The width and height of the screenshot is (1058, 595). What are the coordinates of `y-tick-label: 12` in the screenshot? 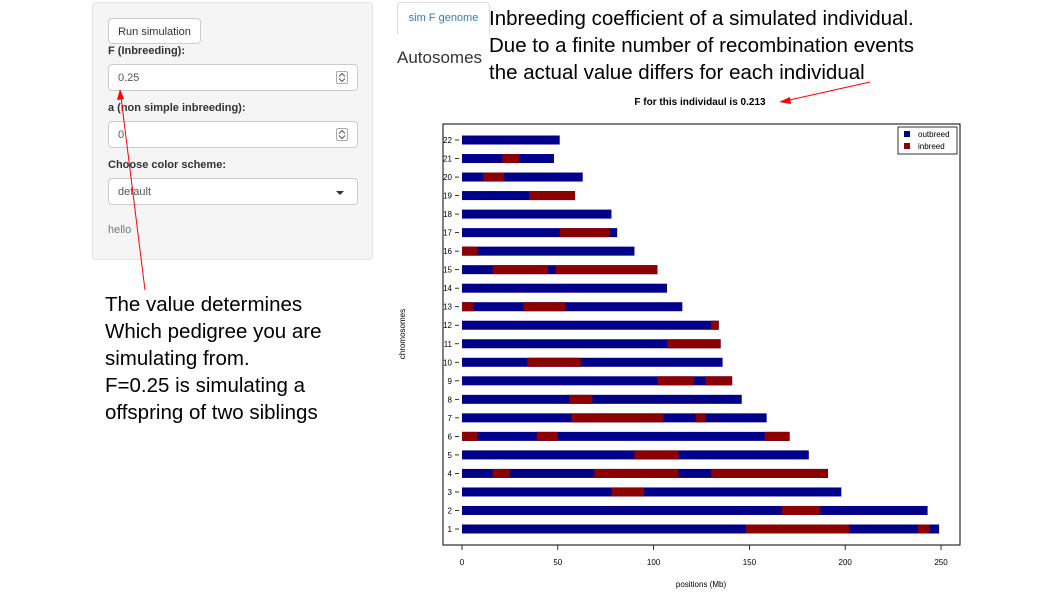 It's located at (447, 325).